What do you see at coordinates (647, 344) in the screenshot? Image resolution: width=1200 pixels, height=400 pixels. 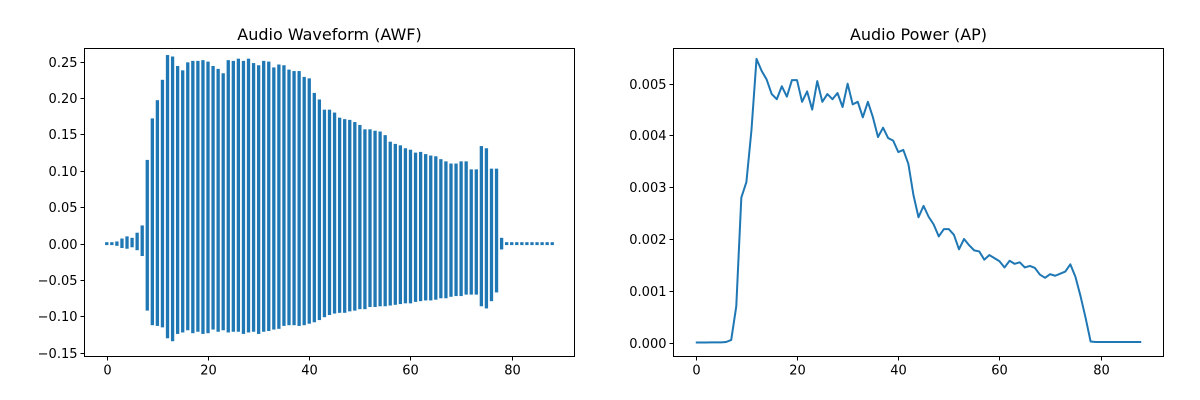 I see `y-tick-label: 0.000` at bounding box center [647, 344].